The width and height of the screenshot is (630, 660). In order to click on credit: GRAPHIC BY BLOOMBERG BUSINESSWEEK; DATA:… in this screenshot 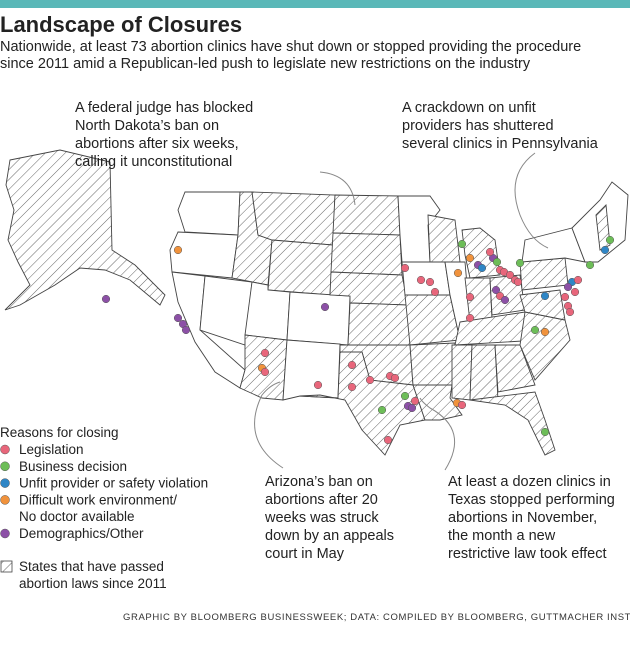, I will do `click(376, 617)`.